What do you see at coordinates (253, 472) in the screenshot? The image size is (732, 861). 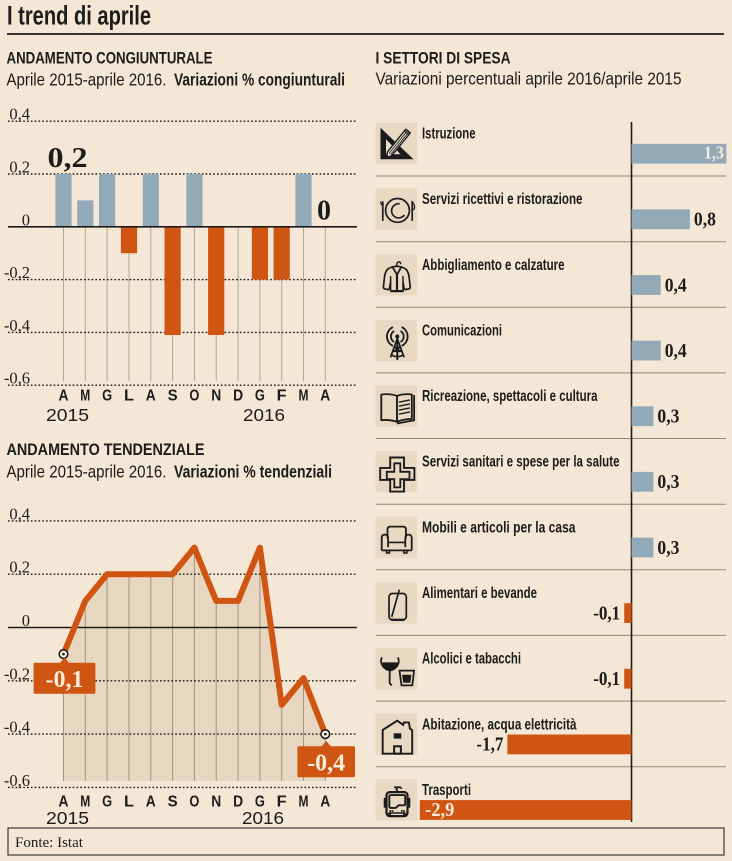 I see `svg-text: Variazioni % tendenziali` at bounding box center [253, 472].